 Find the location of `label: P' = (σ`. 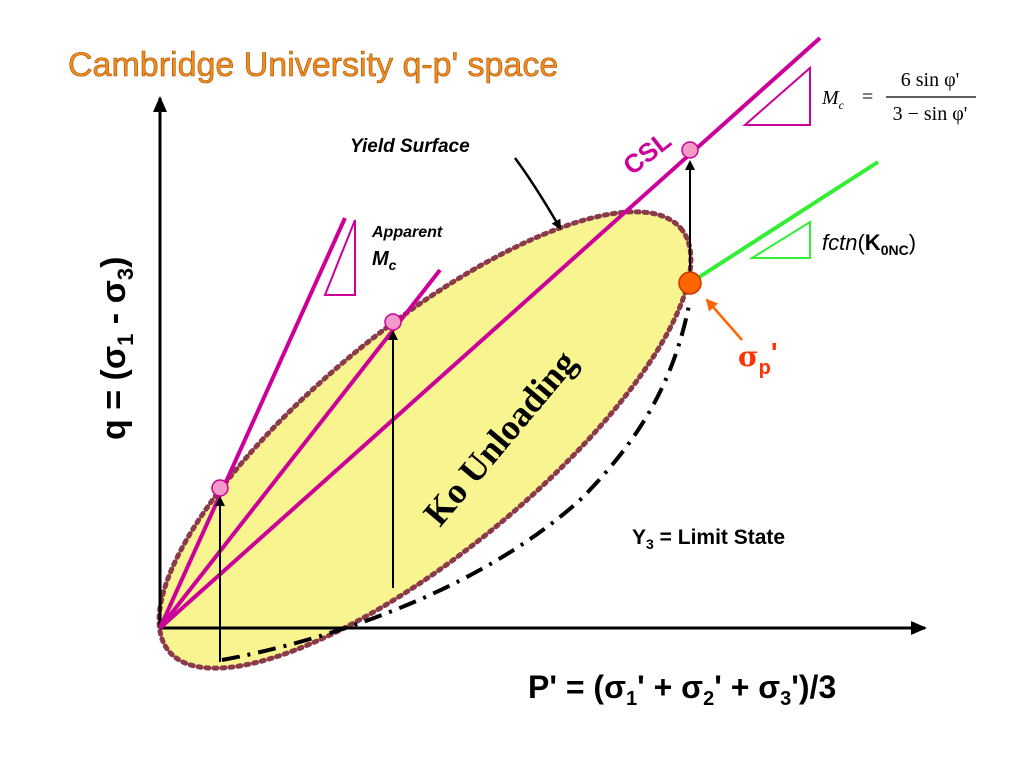

label: P' = (σ is located at coordinates (577, 687).